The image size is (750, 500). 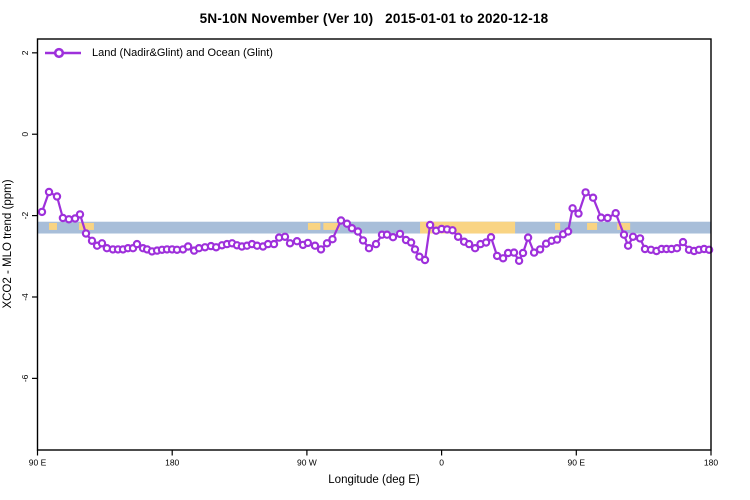 What do you see at coordinates (25, 134) in the screenshot?
I see `y-tick-label: 0` at bounding box center [25, 134].